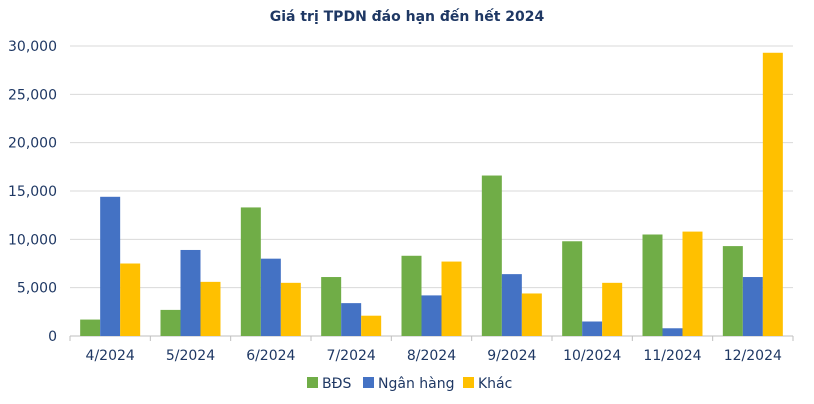  What do you see at coordinates (495, 384) in the screenshot?
I see `legend-label: Khác` at bounding box center [495, 384].